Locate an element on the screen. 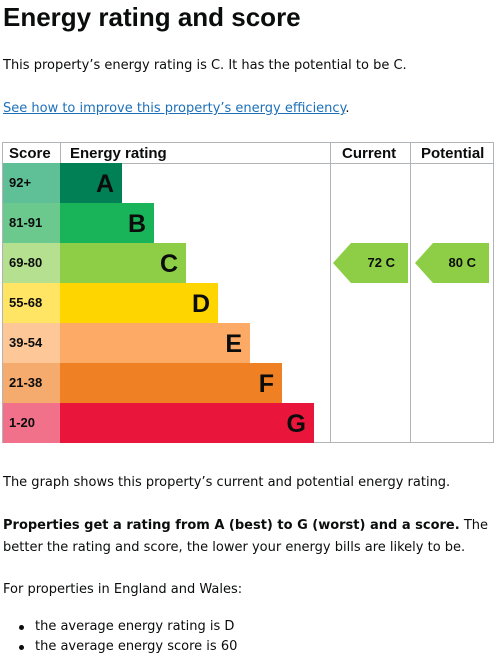 The image size is (497, 657). divider-current is located at coordinates (330, 292).